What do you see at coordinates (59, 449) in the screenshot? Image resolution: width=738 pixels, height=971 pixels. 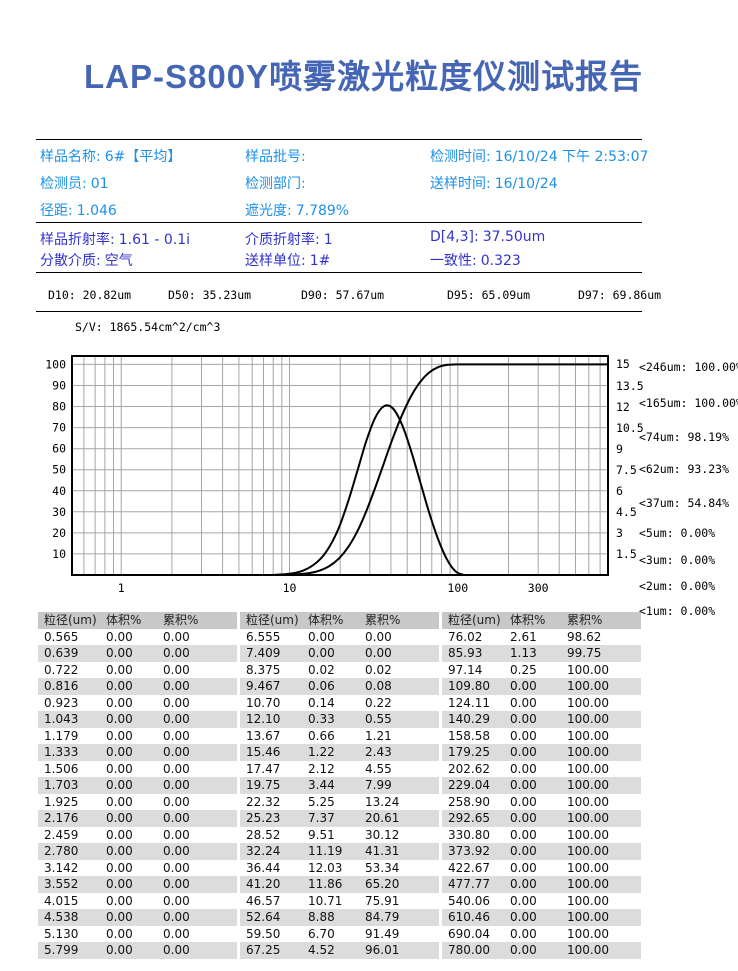 I see `left-axis-tick: 60` at bounding box center [59, 449].